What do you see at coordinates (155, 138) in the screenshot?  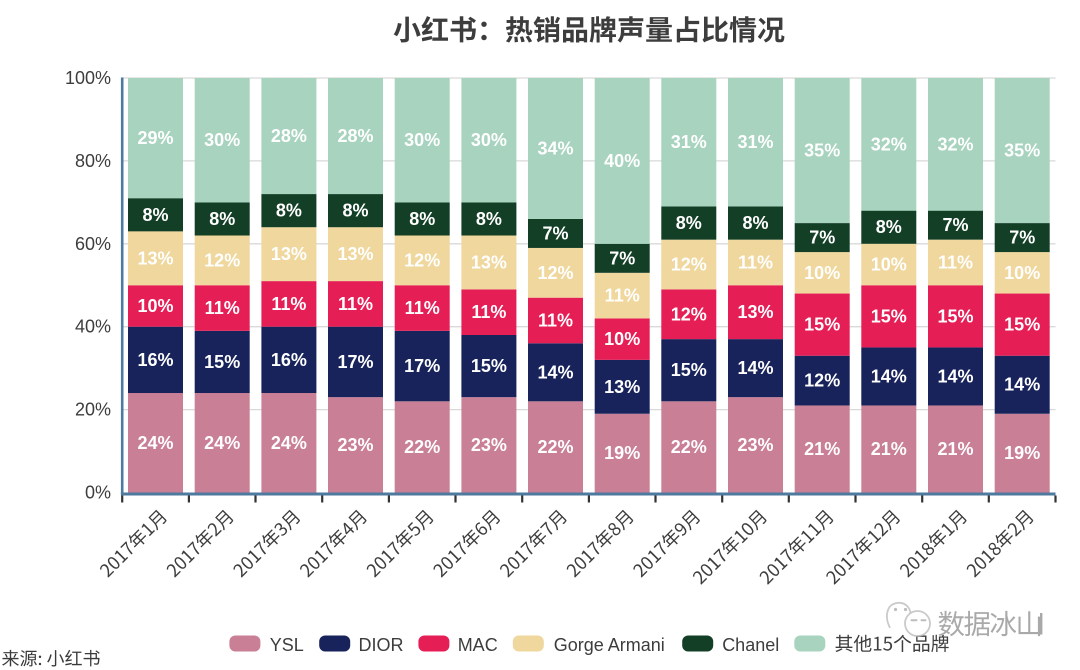 I see `svg-text: 29%` at bounding box center [155, 138].